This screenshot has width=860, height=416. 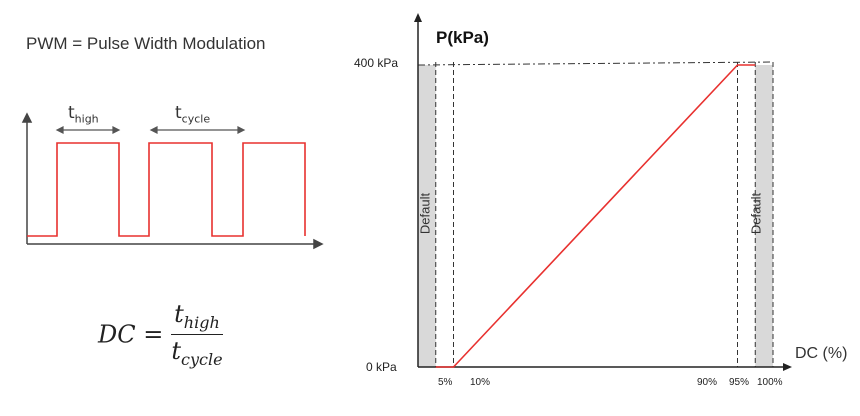 I want to click on page-title: PWM = Pulse Width Modulation, so click(x=146, y=43).